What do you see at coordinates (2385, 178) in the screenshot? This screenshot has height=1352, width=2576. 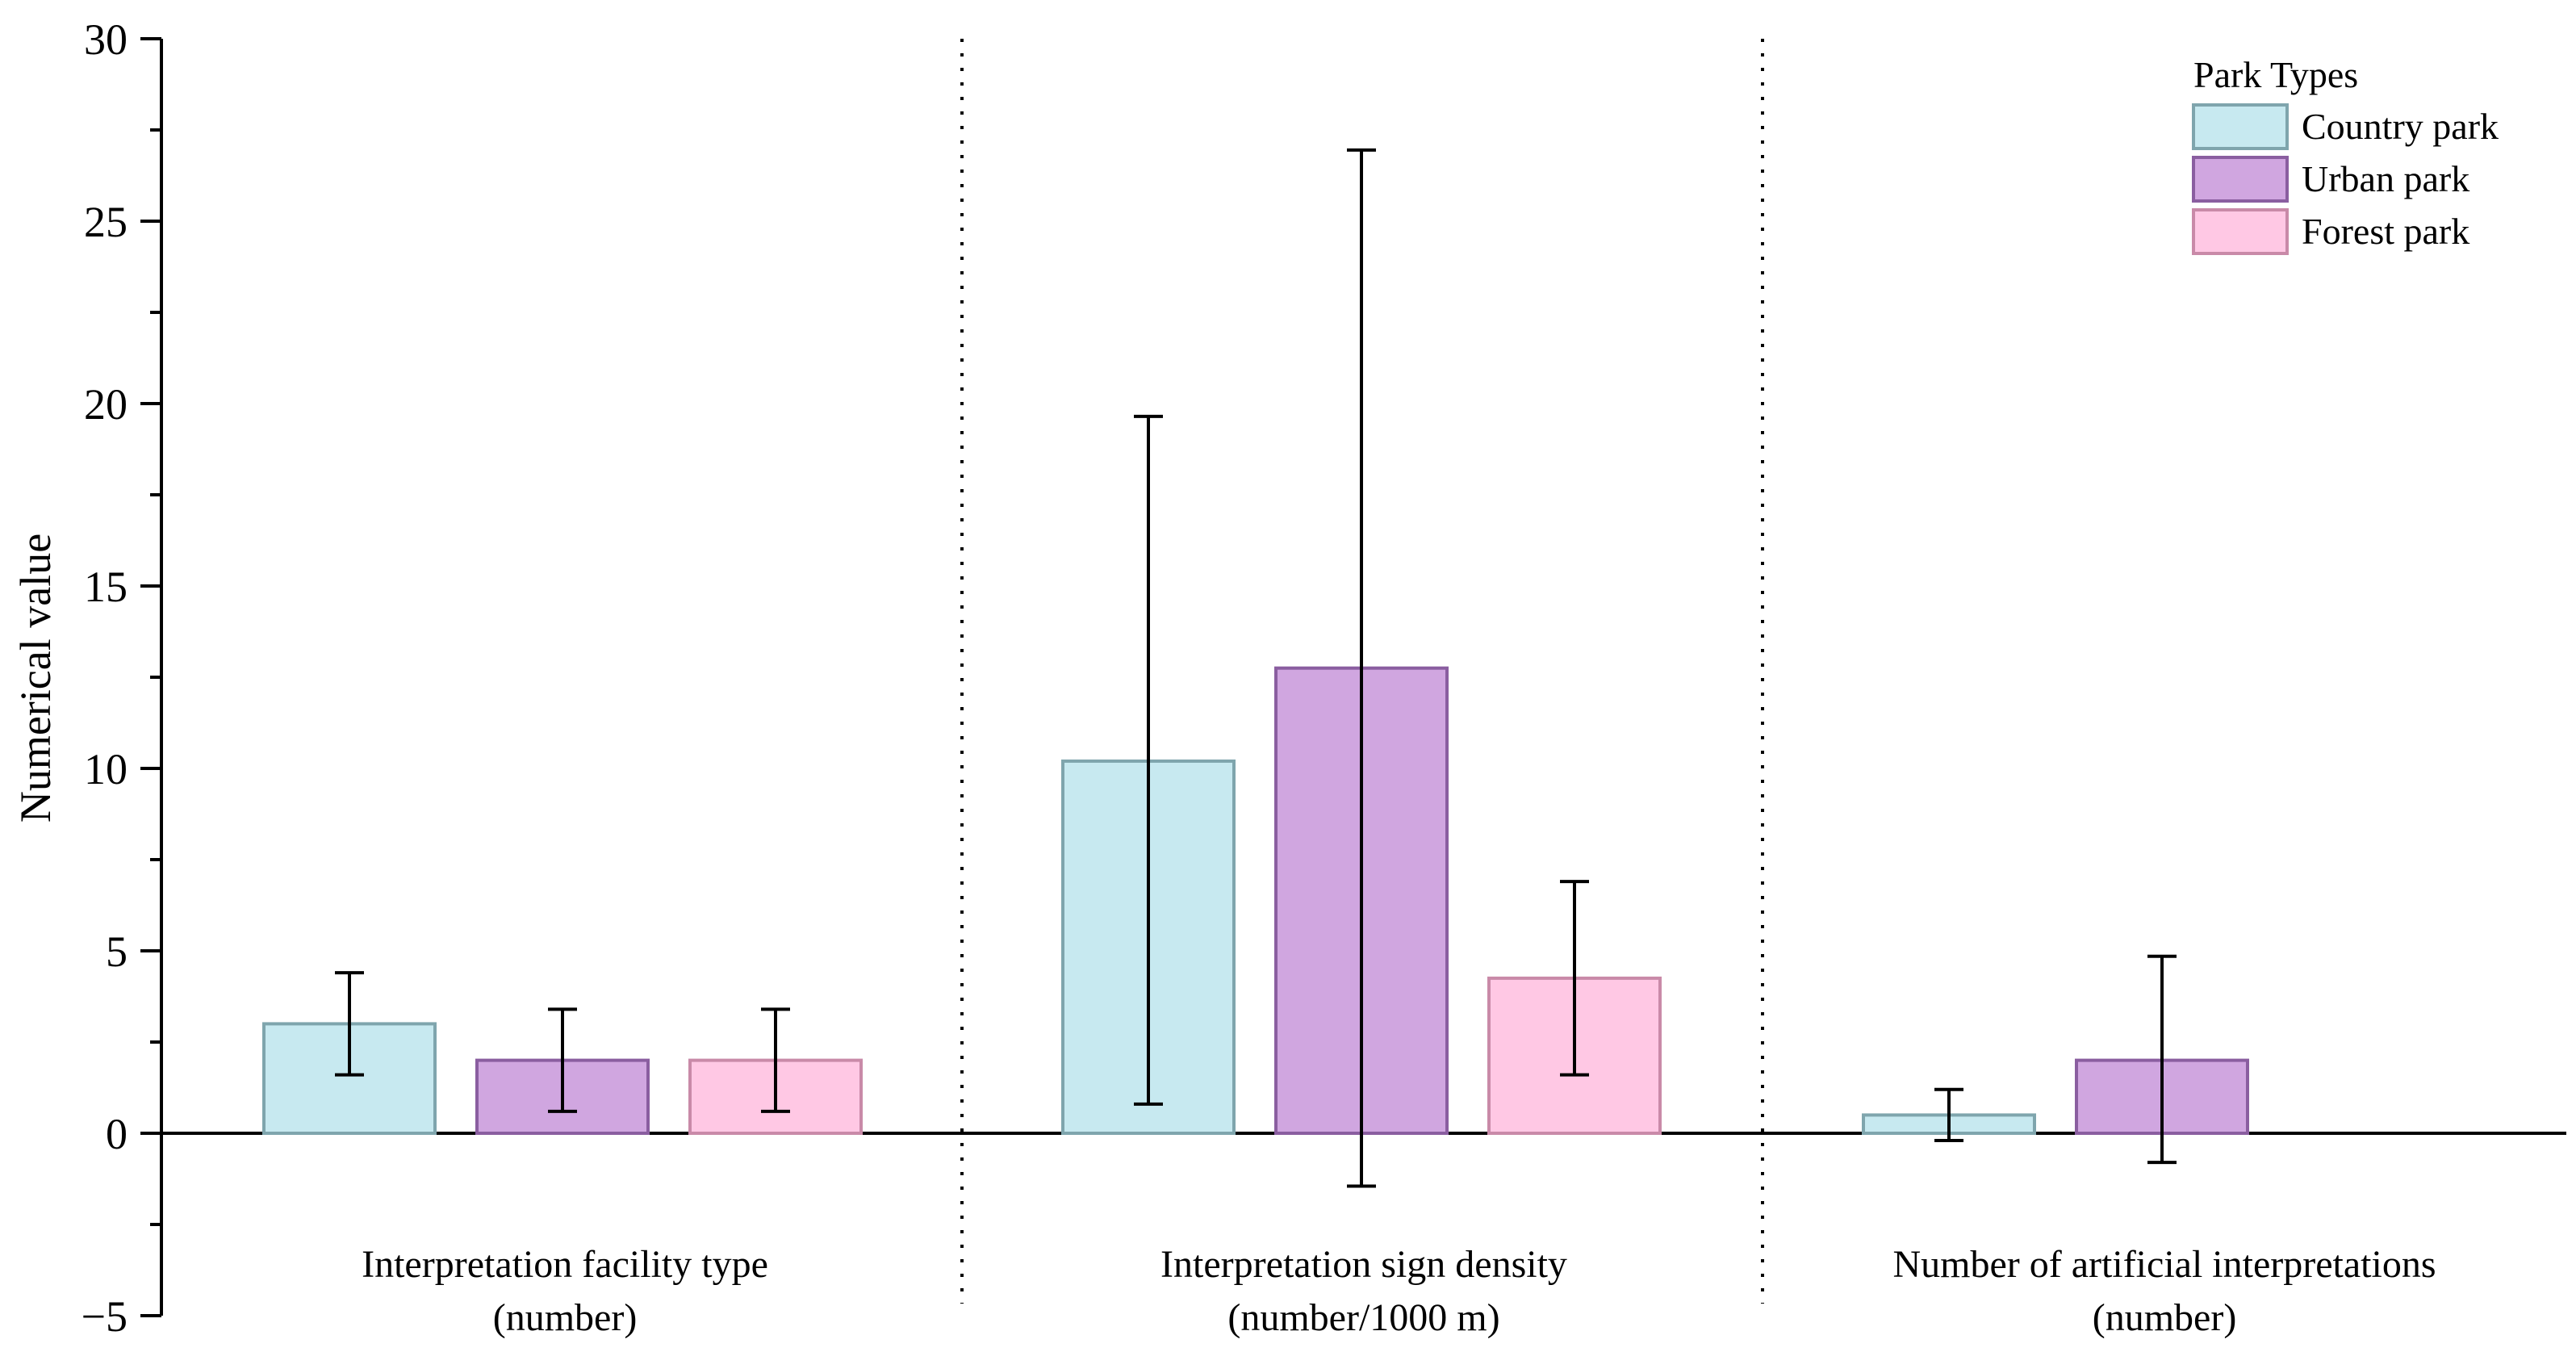 I see `legend-item-label: Urban park` at bounding box center [2385, 178].